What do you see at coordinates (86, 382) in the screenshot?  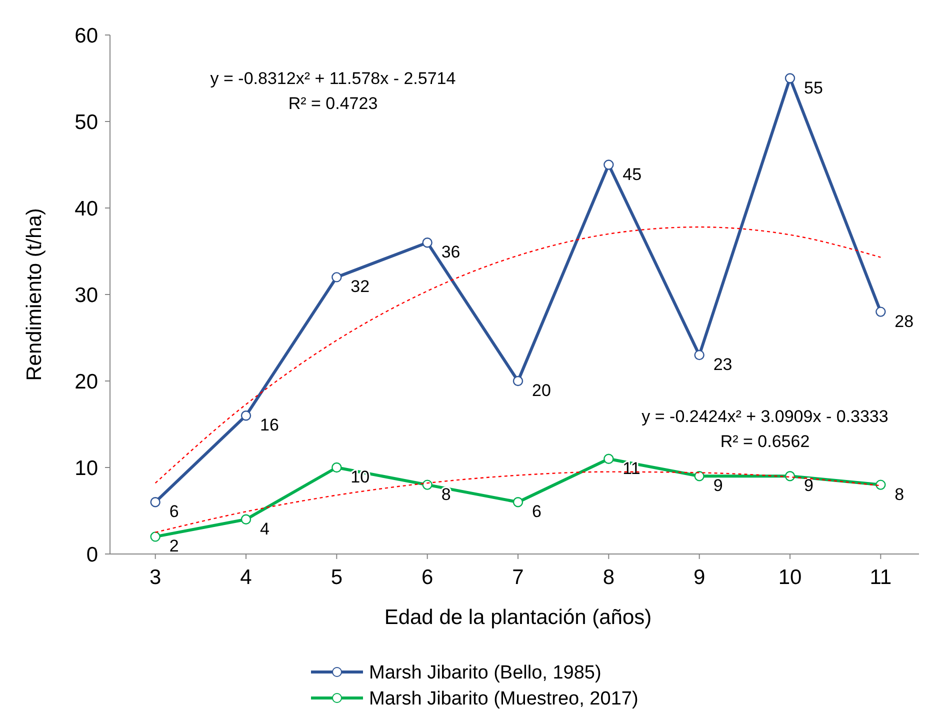 I see `y-tick-label: 20` at bounding box center [86, 382].